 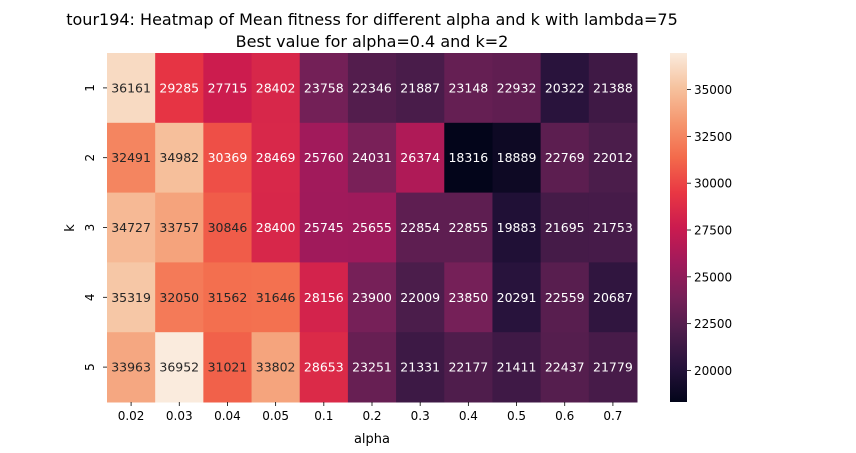 I want to click on x-tick-label: 0.1, so click(x=323, y=416).